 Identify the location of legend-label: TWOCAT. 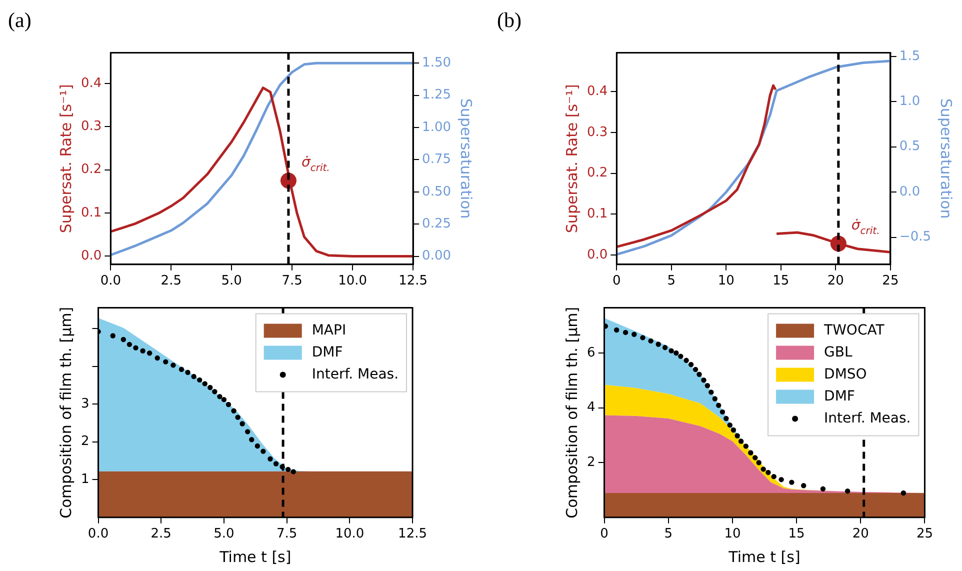
(854, 330).